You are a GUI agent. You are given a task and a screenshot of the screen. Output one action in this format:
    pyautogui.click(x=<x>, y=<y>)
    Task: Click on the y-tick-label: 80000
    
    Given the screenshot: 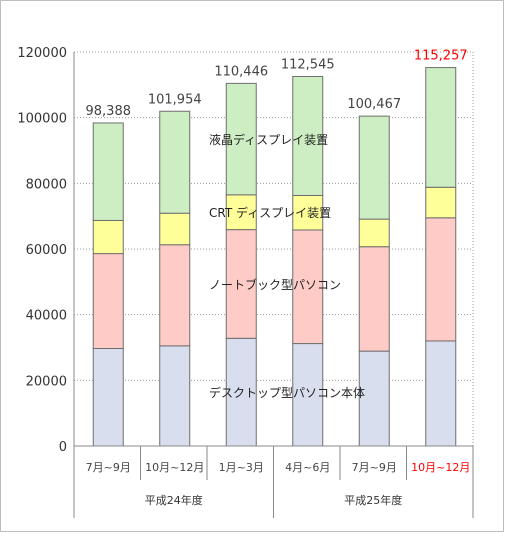 What is the action you would take?
    pyautogui.click(x=46, y=184)
    